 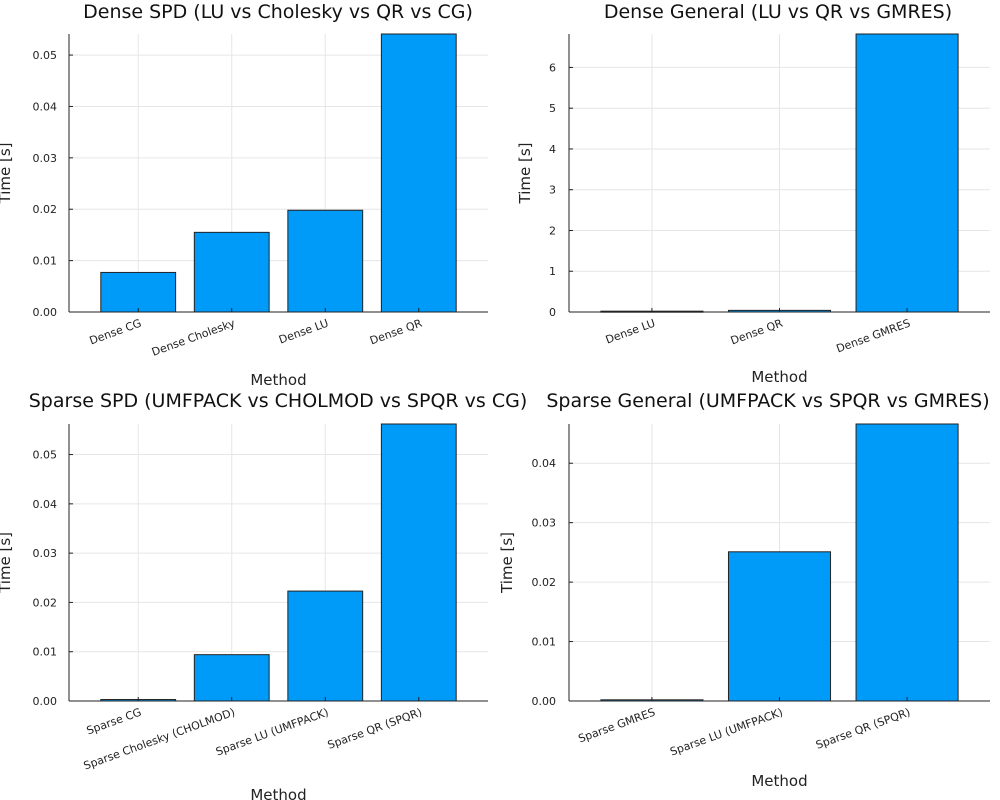 What do you see at coordinates (552, 271) in the screenshot?
I see `y-tick-label: 1` at bounding box center [552, 271].